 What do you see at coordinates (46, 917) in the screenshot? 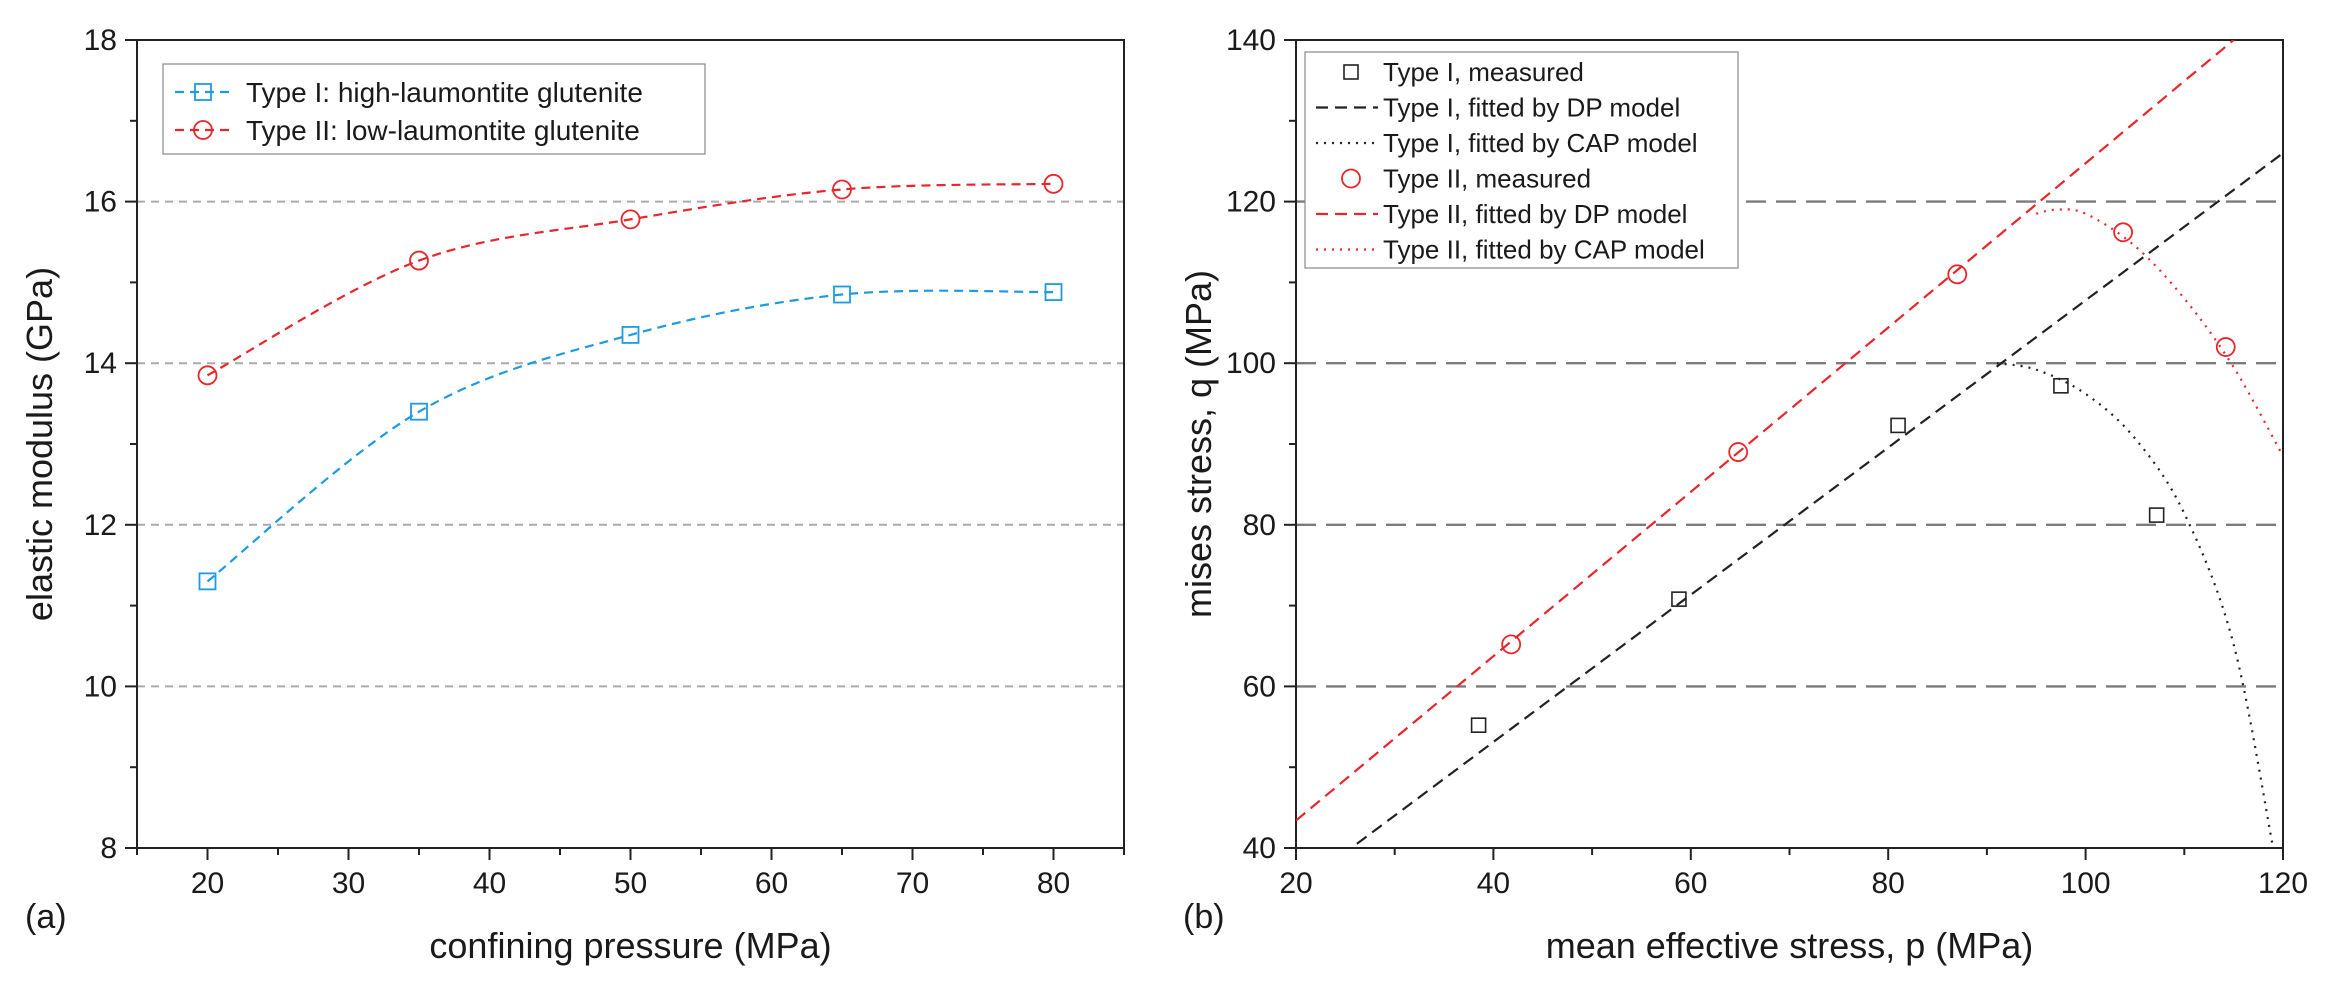
I see `panel-a-label: (a)` at bounding box center [46, 917].